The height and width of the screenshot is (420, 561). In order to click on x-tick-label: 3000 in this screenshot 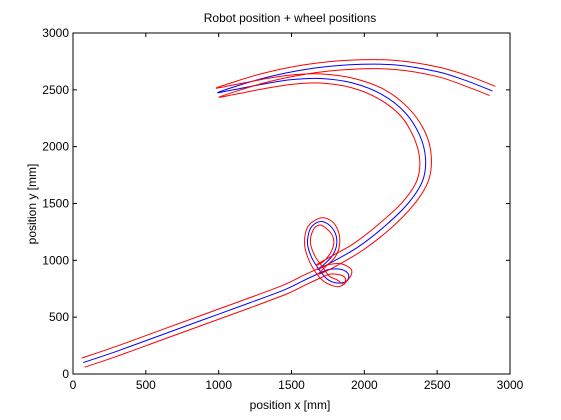, I will do `click(510, 385)`.